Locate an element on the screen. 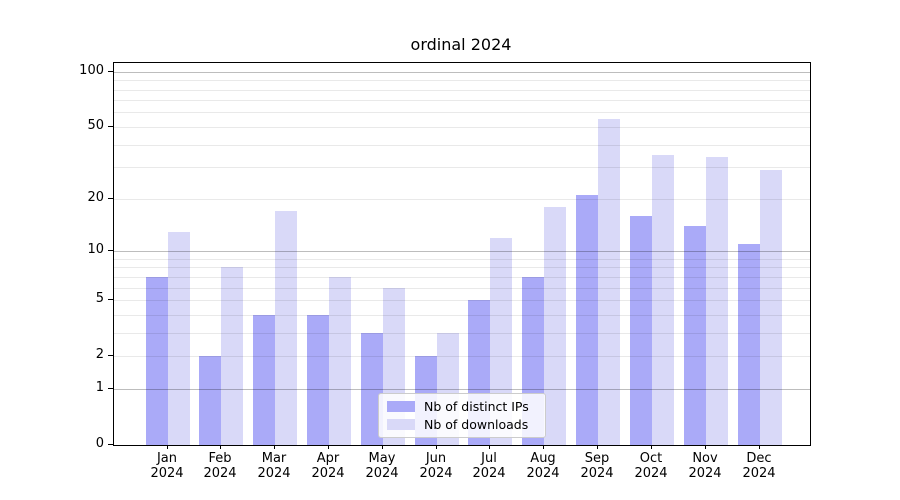 This screenshot has width=900, height=500. legend-swatch-downloads is located at coordinates (401, 424).